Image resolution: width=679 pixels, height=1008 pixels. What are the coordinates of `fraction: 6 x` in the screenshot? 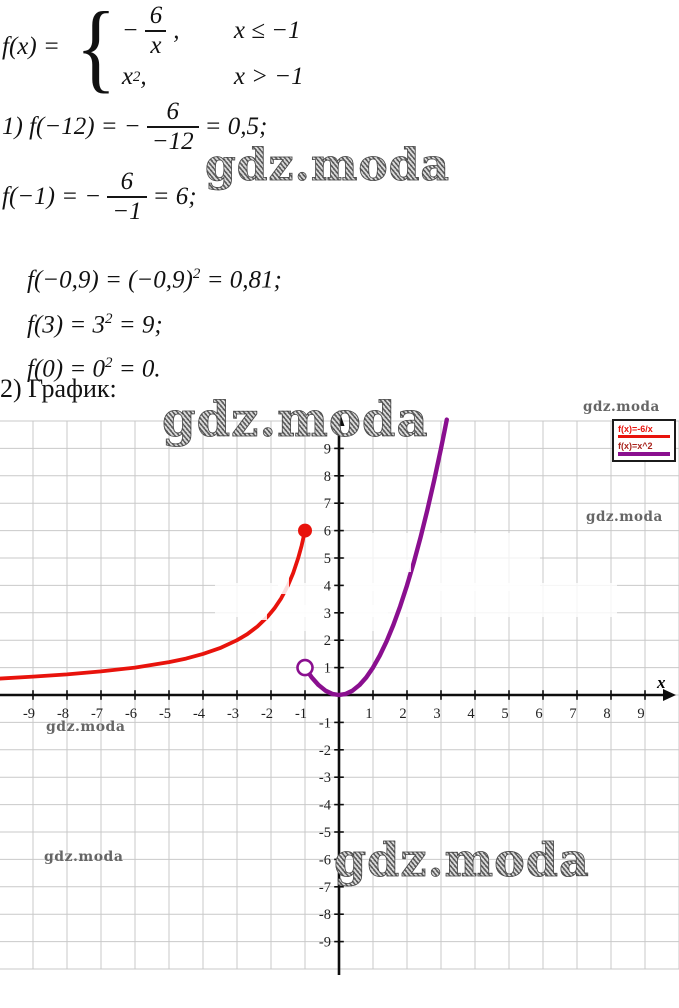 It's located at (156, 31).